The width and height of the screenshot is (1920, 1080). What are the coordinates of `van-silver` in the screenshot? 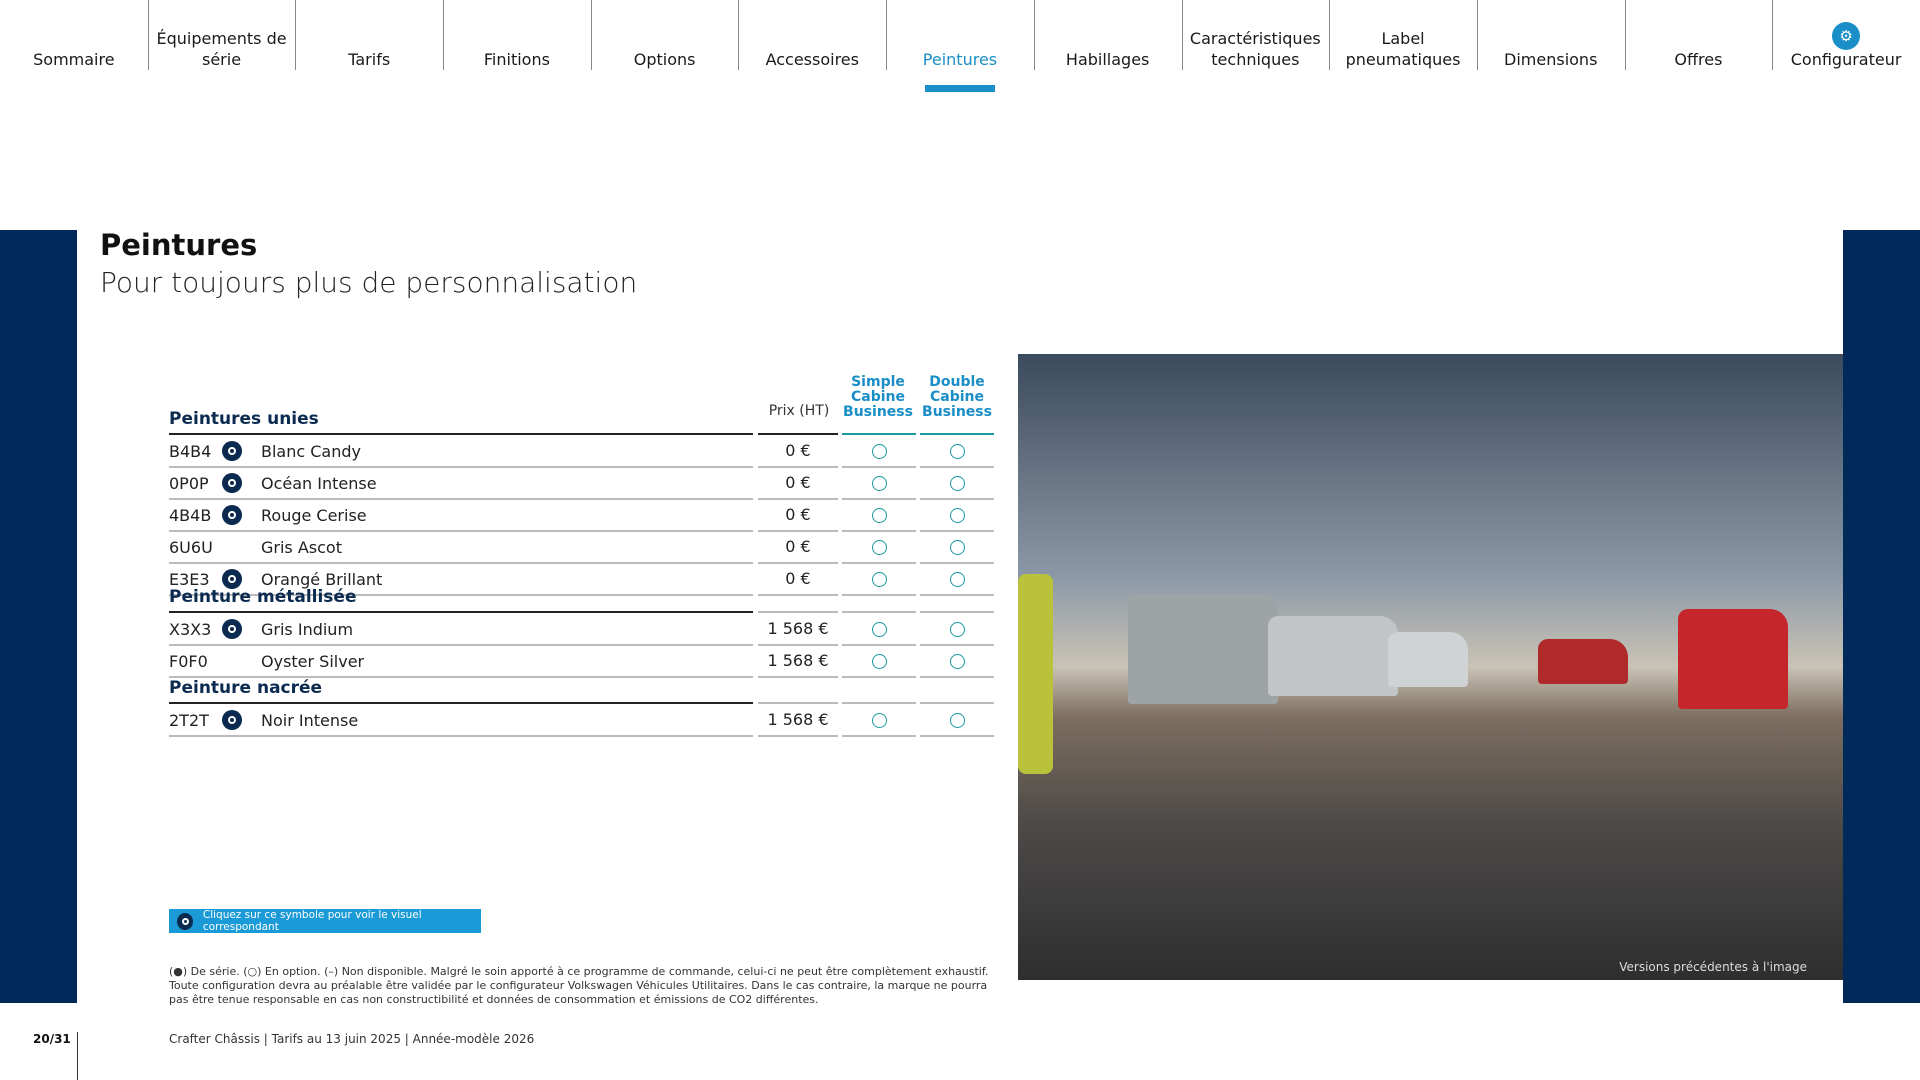 It's located at (1203, 649).